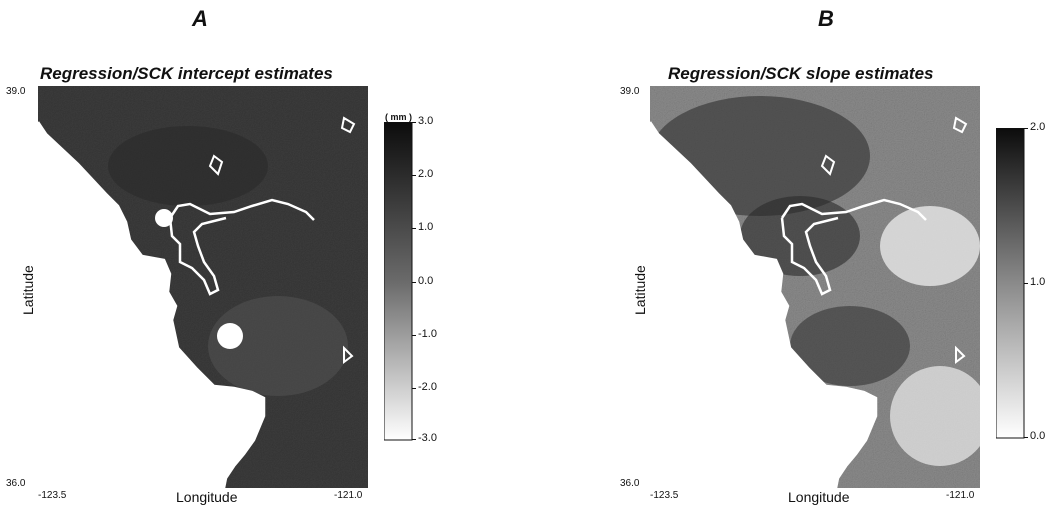 The image size is (1053, 510). I want to click on colorbar-units: ( mm ), so click(398, 117).